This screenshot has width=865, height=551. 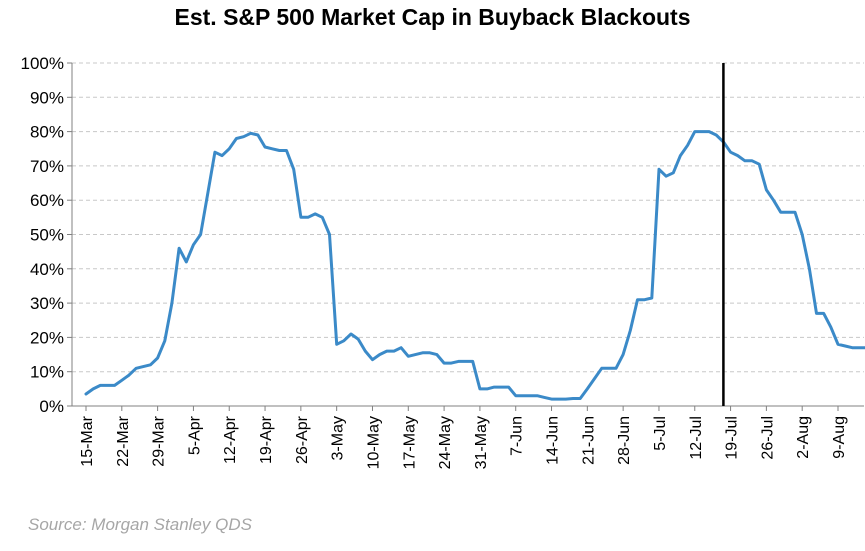 I want to click on x-tick-label: 31-May, so click(x=481, y=442).